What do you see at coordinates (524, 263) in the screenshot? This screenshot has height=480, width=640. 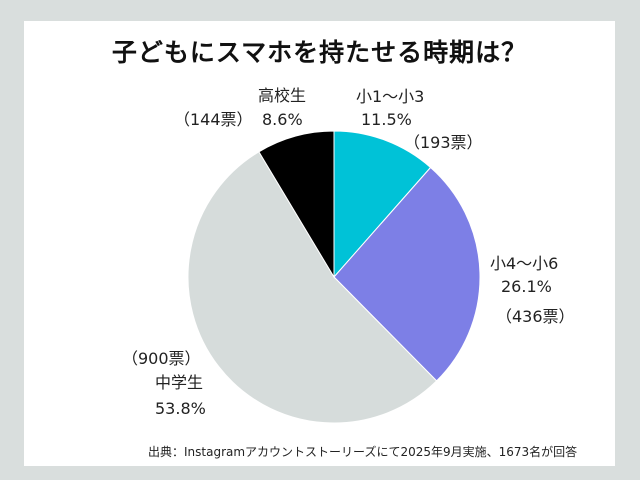 I see `label-category-2: 小4〜小6` at bounding box center [524, 263].